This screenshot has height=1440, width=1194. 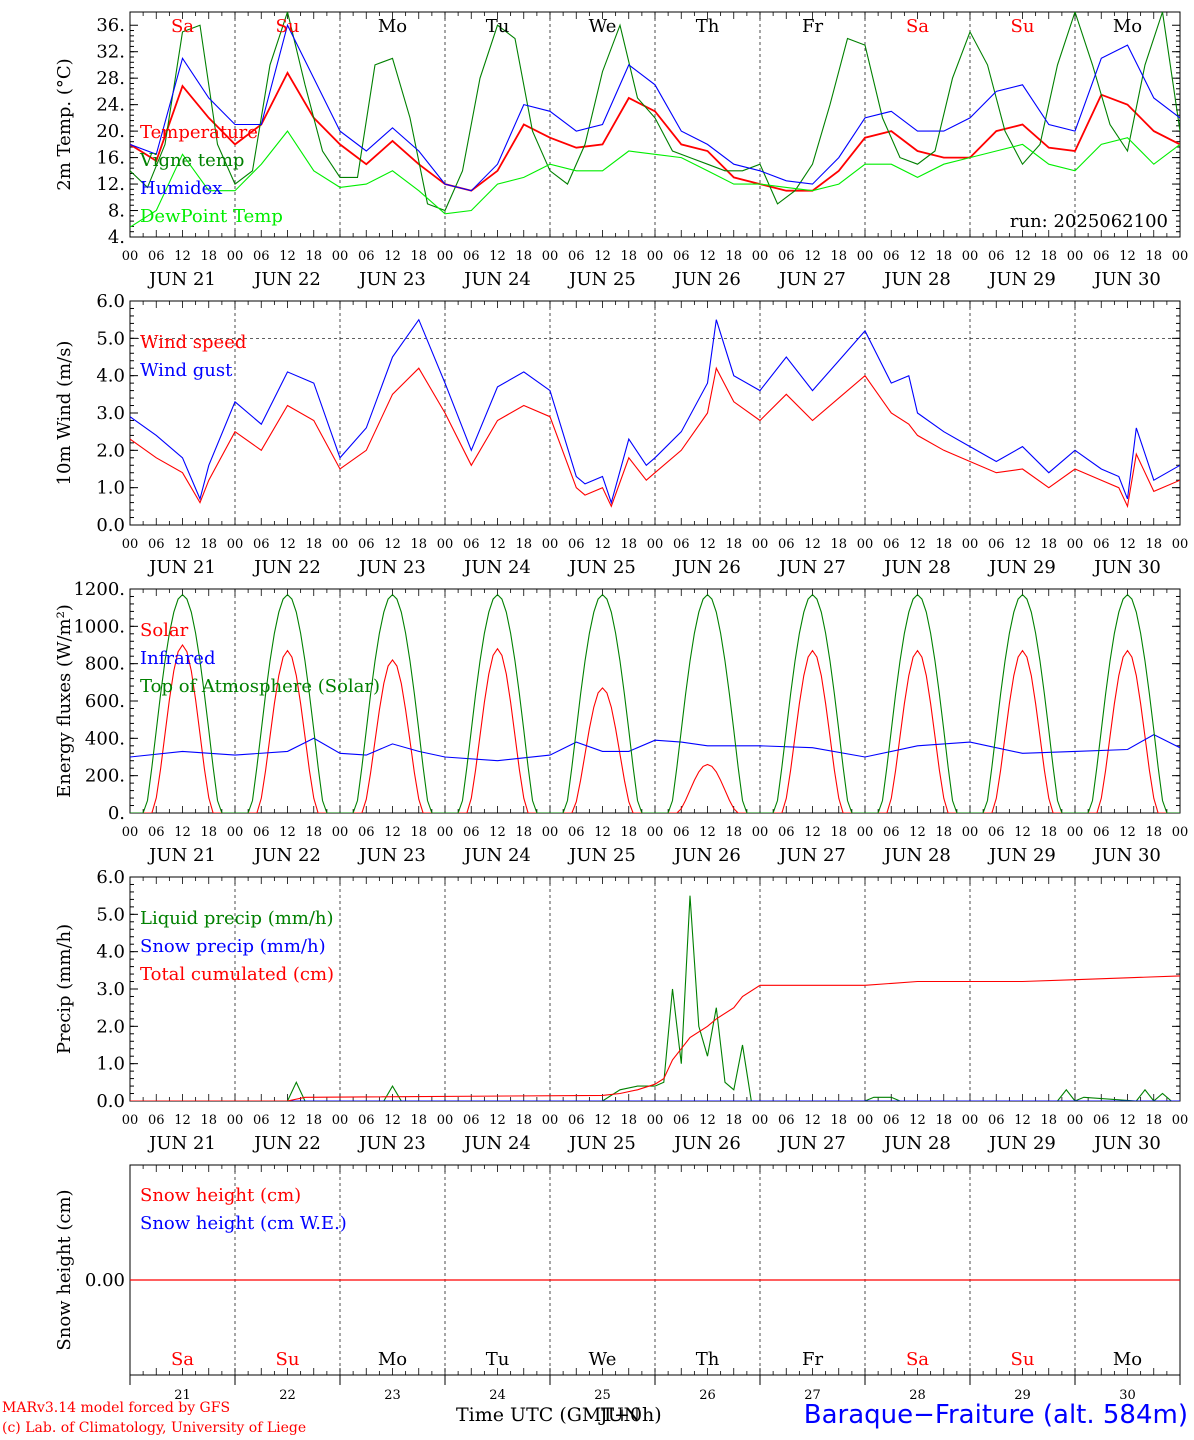 I want to click on day-number-label: 28, so click(x=917, y=1395).